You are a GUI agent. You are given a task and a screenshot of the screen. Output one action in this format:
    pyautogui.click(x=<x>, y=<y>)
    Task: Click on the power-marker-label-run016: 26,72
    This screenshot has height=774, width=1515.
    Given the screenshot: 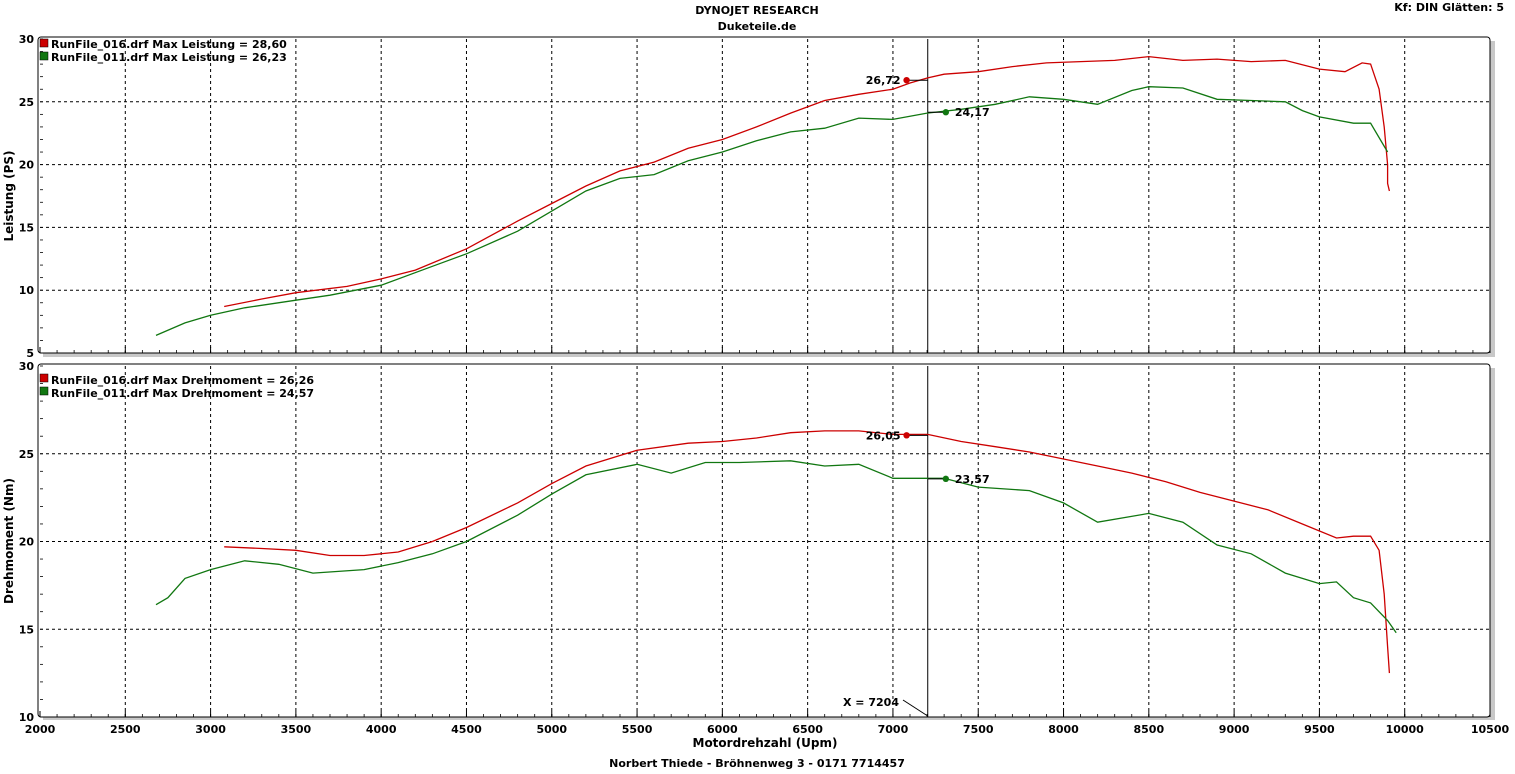 What is the action you would take?
    pyautogui.click(x=883, y=80)
    